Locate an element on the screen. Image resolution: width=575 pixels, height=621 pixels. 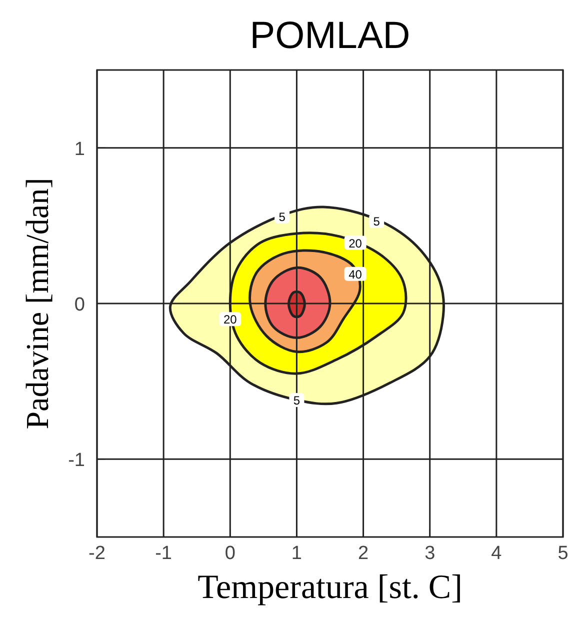
x-tick-label: -2 is located at coordinates (97, 553).